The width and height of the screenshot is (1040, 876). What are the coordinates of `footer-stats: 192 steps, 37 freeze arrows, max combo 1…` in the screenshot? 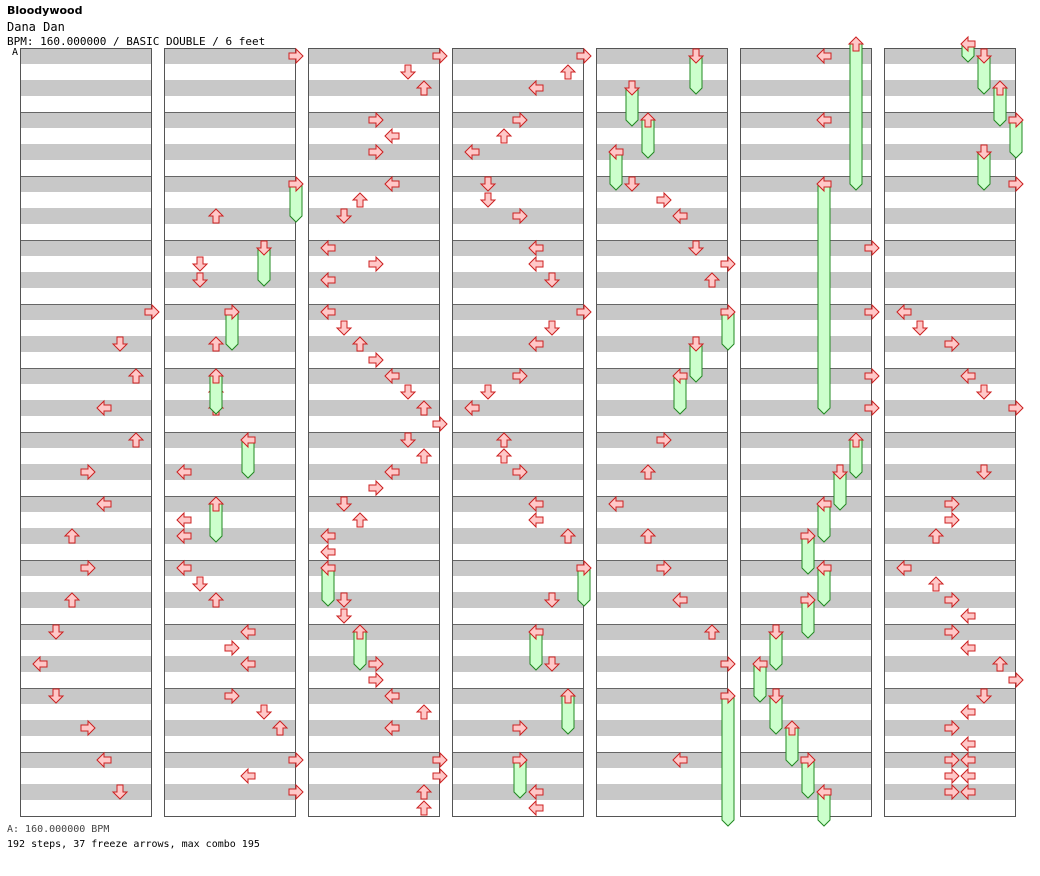 It's located at (133, 844).